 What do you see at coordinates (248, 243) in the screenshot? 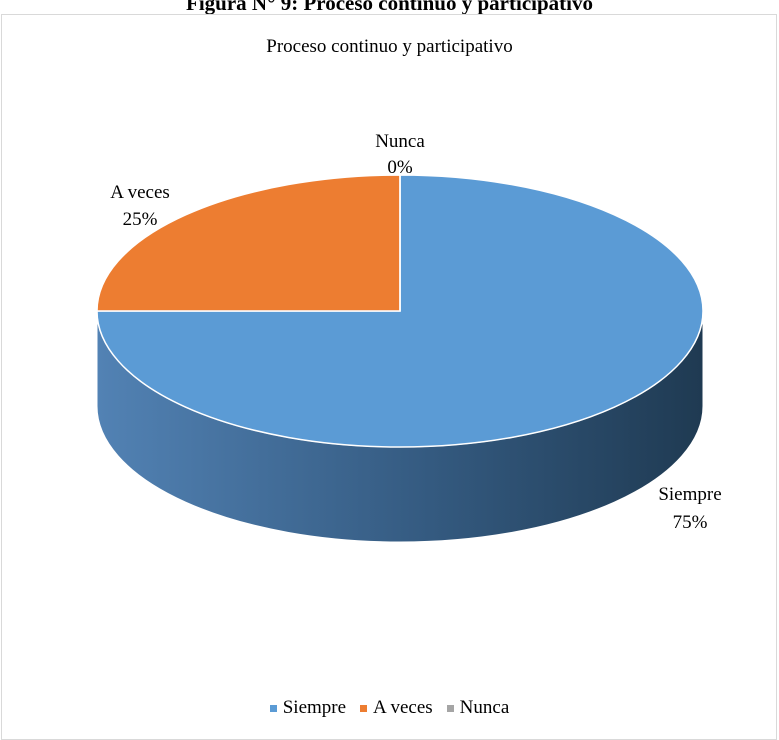
I see `pie-slice-a-veces` at bounding box center [248, 243].